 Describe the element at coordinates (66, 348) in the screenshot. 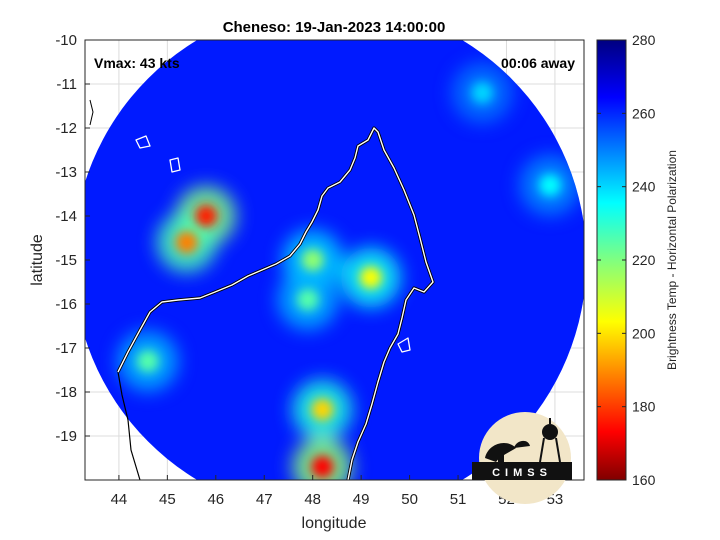

I see `y-tick-label: -17` at that location.